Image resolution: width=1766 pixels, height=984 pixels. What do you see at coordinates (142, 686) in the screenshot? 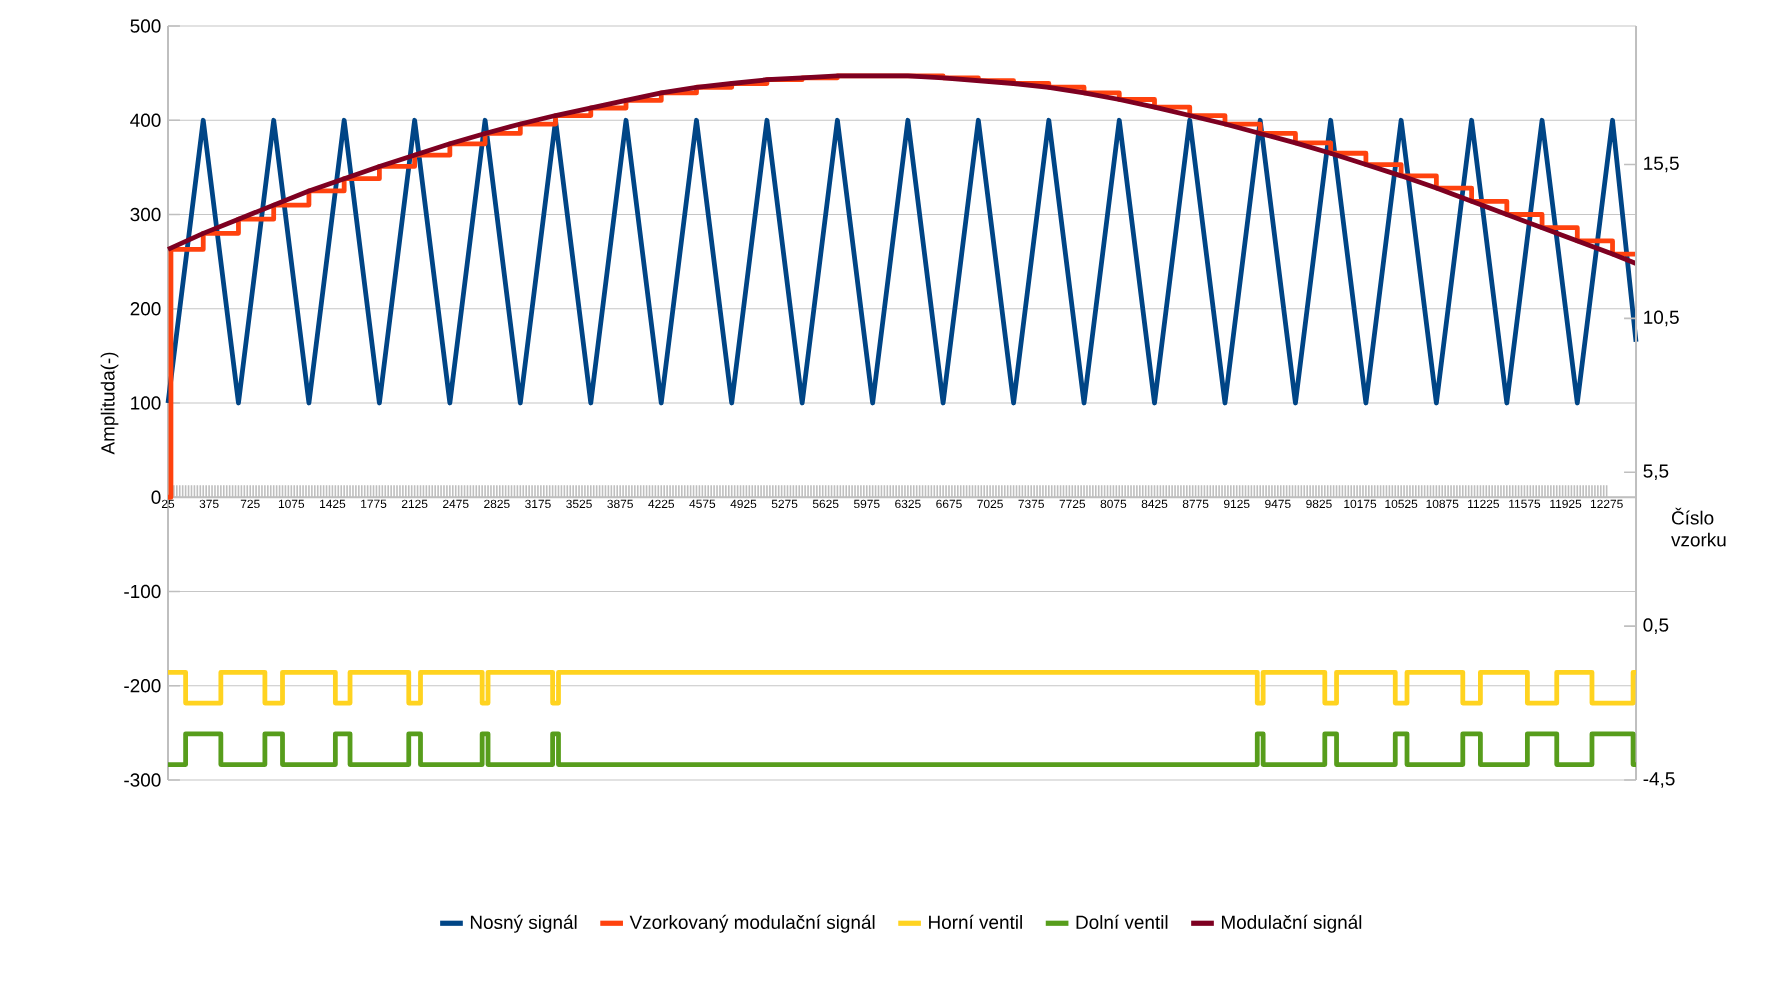
I see `y-tick-label: -200` at bounding box center [142, 686].